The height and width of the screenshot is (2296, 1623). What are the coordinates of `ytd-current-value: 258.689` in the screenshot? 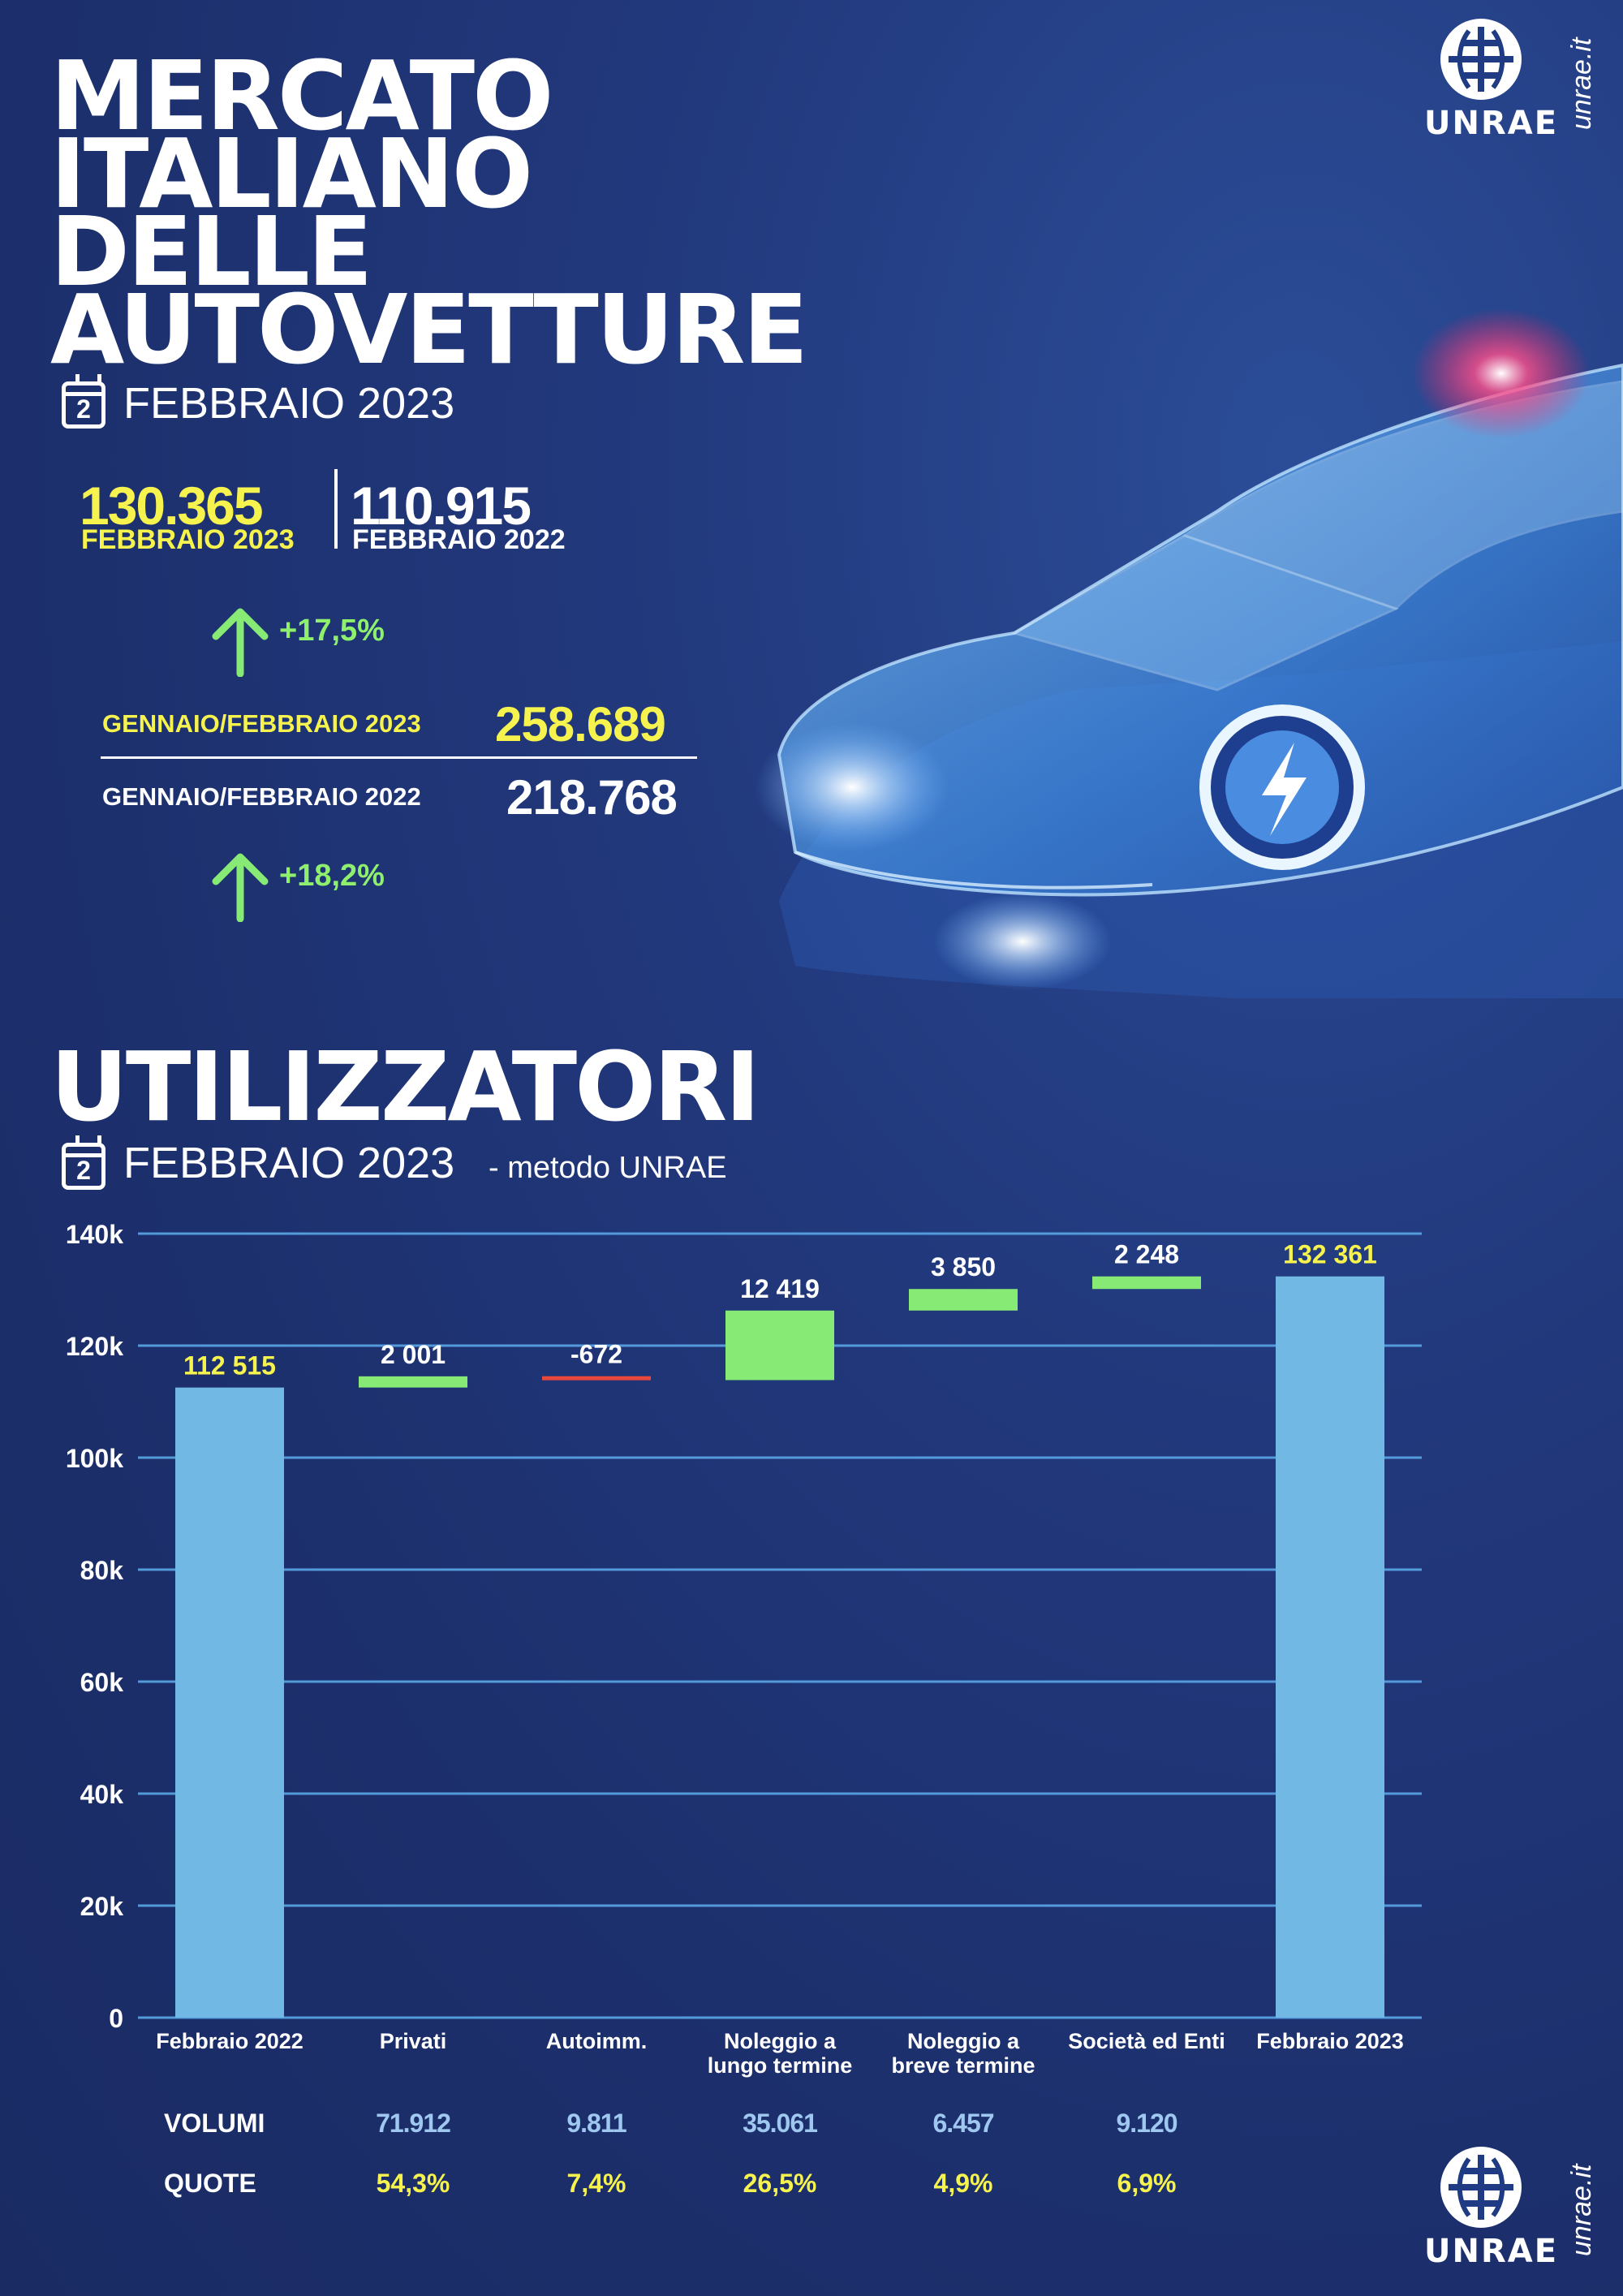 It's located at (580, 724).